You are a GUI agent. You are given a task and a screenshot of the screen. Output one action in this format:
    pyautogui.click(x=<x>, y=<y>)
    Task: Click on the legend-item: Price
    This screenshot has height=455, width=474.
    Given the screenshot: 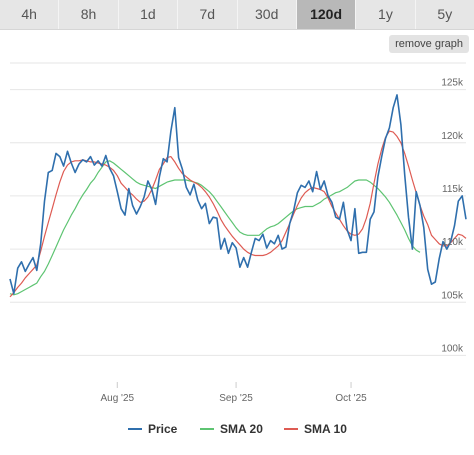 What is the action you would take?
    pyautogui.click(x=153, y=429)
    